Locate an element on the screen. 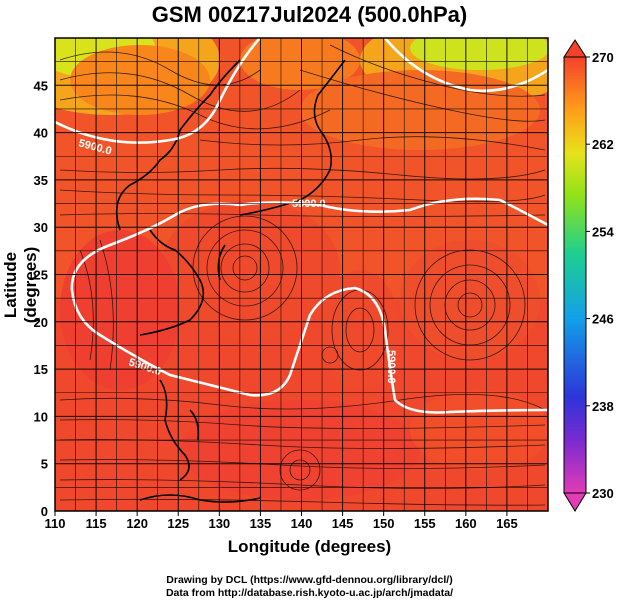  x-tick-label: 120 is located at coordinates (137, 523).